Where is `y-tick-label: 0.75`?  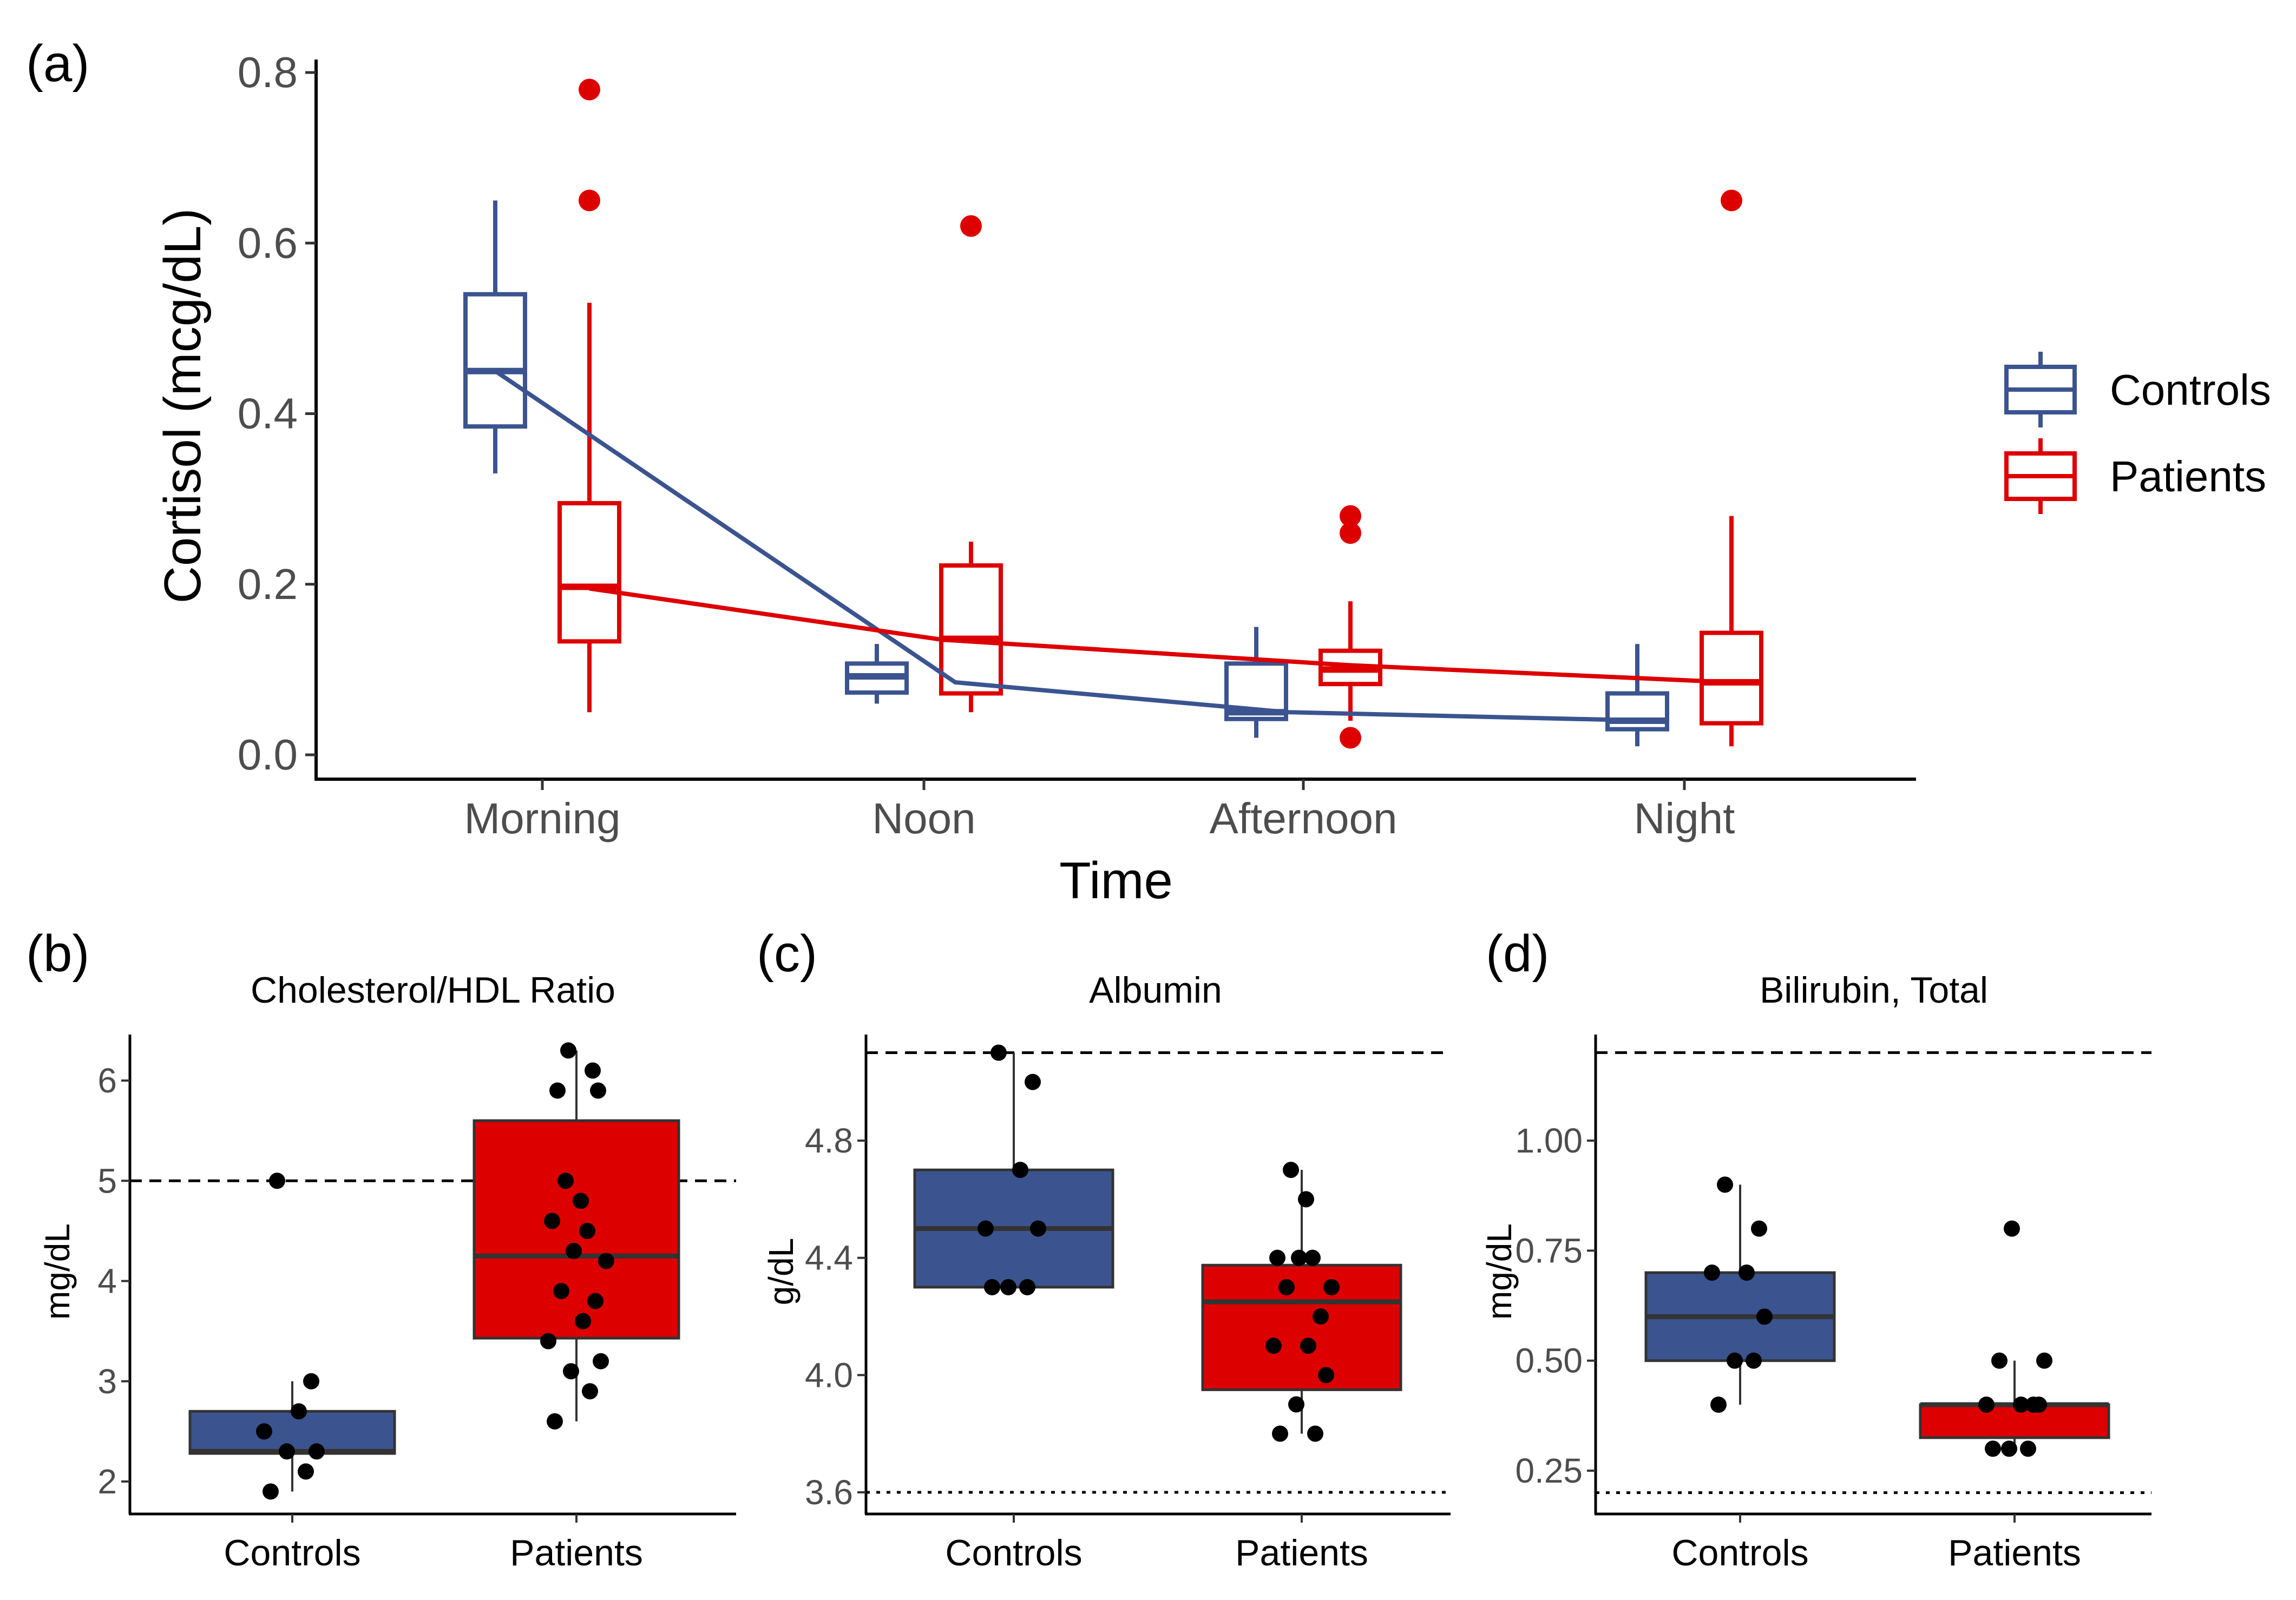
y-tick-label: 0.75 is located at coordinates (1549, 1250).